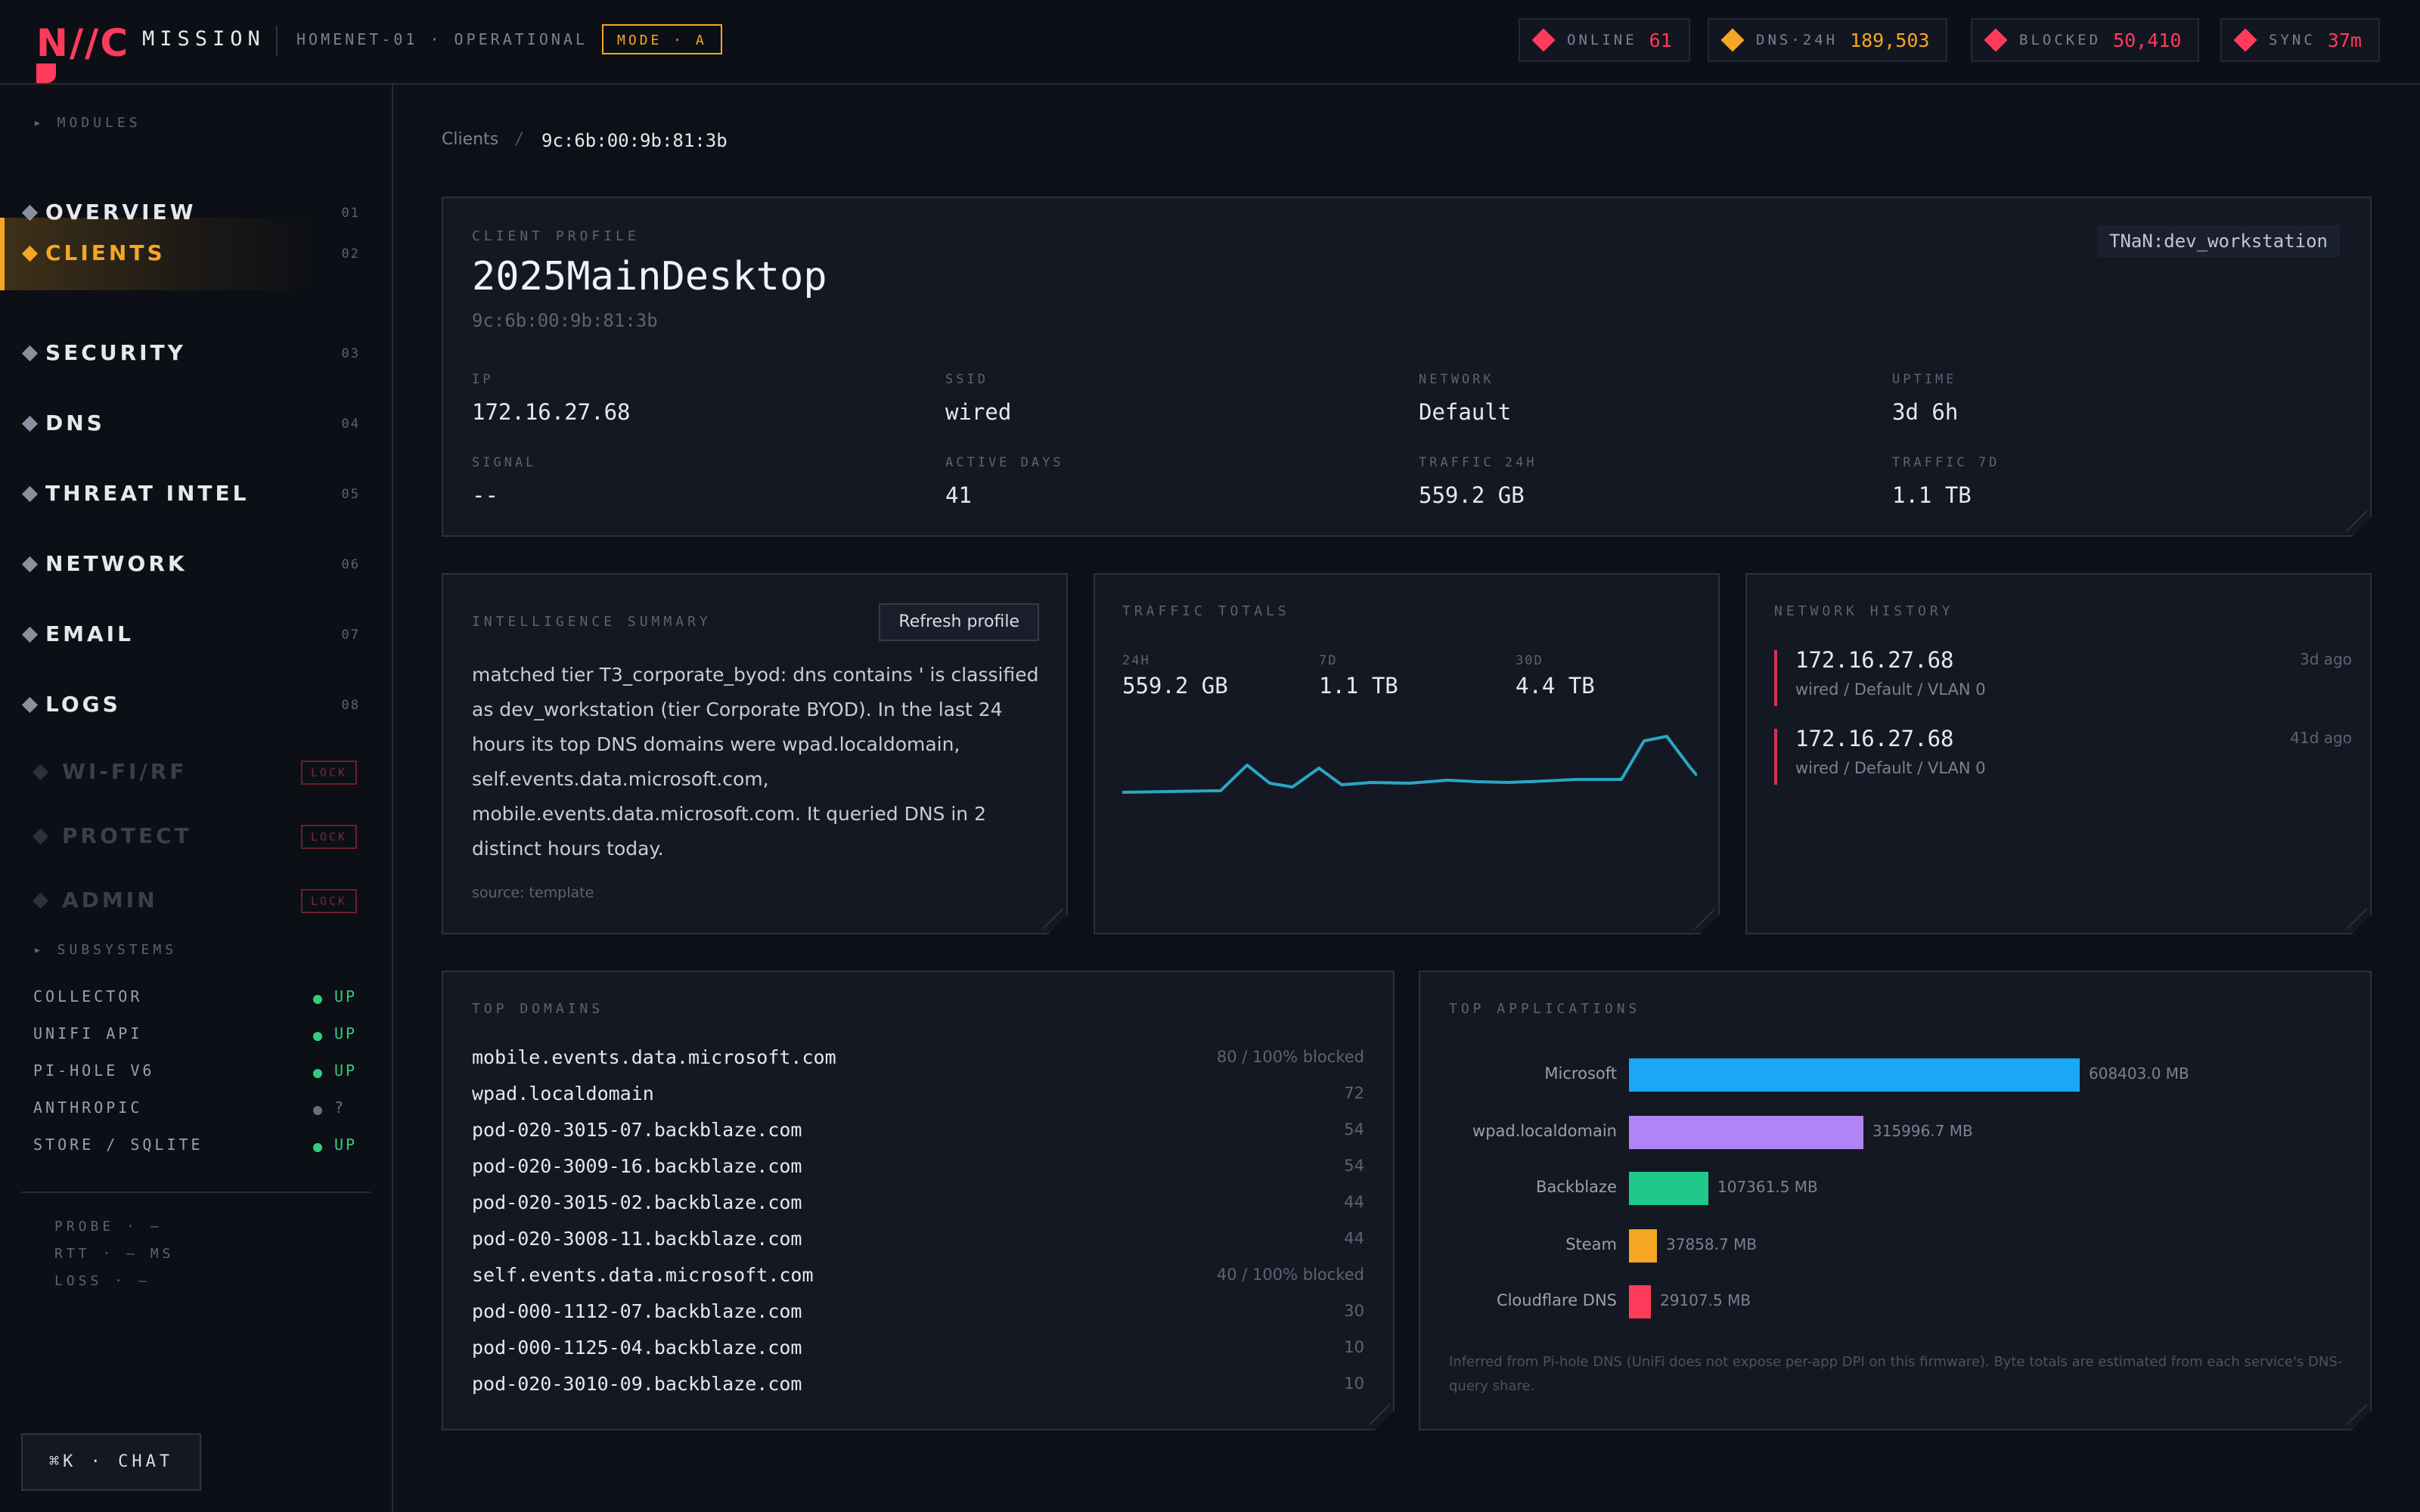  I want to click on sidebar-item-overview: OVERVIEW 01, so click(195, 213).